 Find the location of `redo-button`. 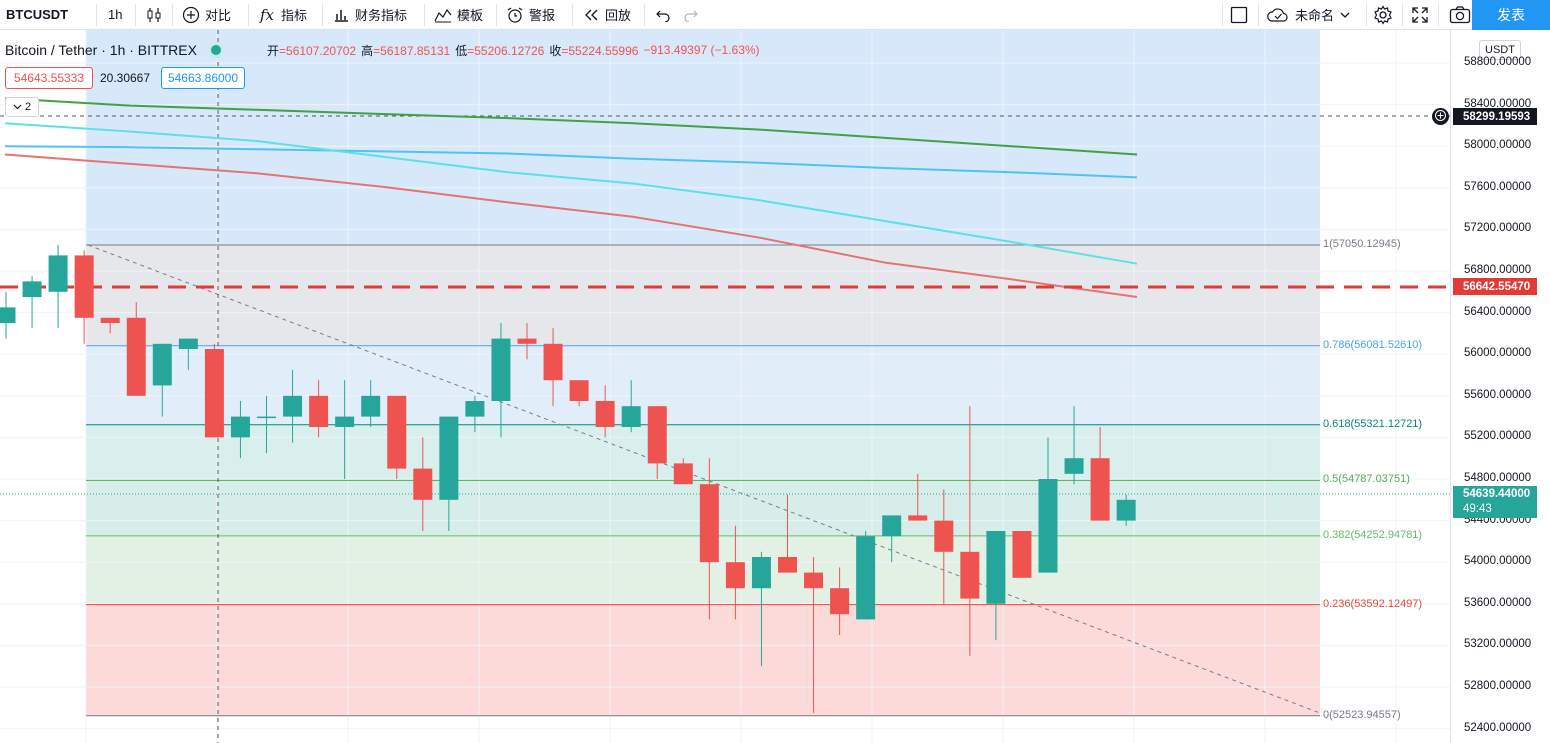

redo-button is located at coordinates (691, 14).